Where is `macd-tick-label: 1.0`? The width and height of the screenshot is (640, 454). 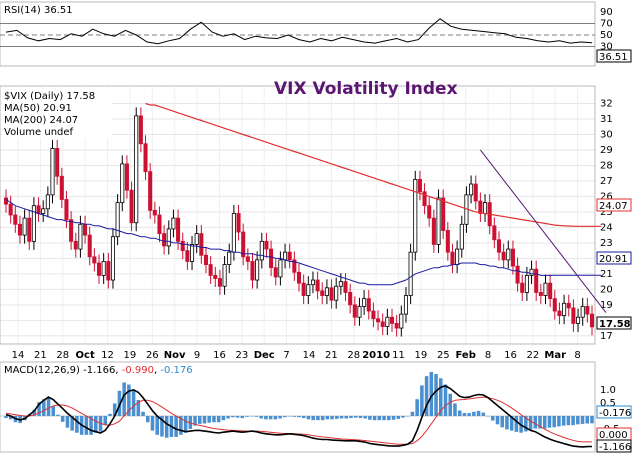
macd-tick-label: 1.0 is located at coordinates (608, 390).